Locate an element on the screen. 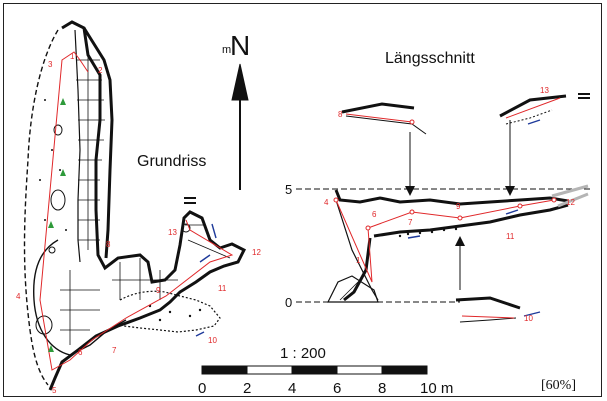  section-title: Längsschnitt is located at coordinates (430, 58).